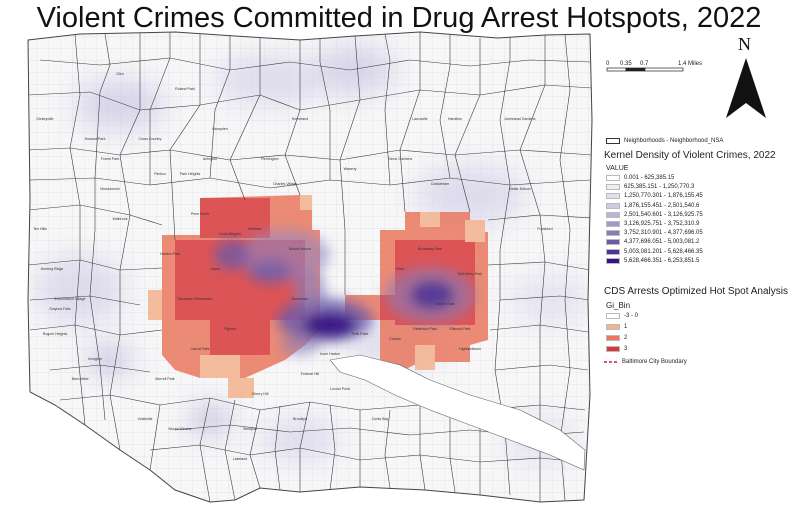 Image resolution: width=798 pixels, height=512 pixels. I want to click on hotspot-class-row: 1, so click(616, 327).